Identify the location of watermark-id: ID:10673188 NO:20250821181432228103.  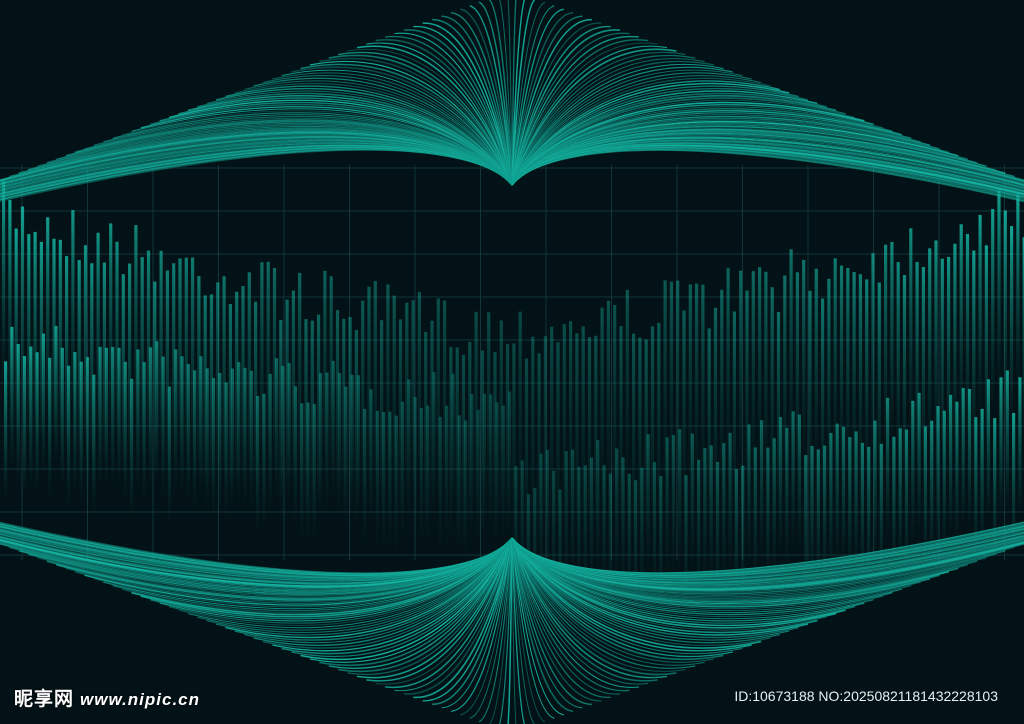
(866, 696).